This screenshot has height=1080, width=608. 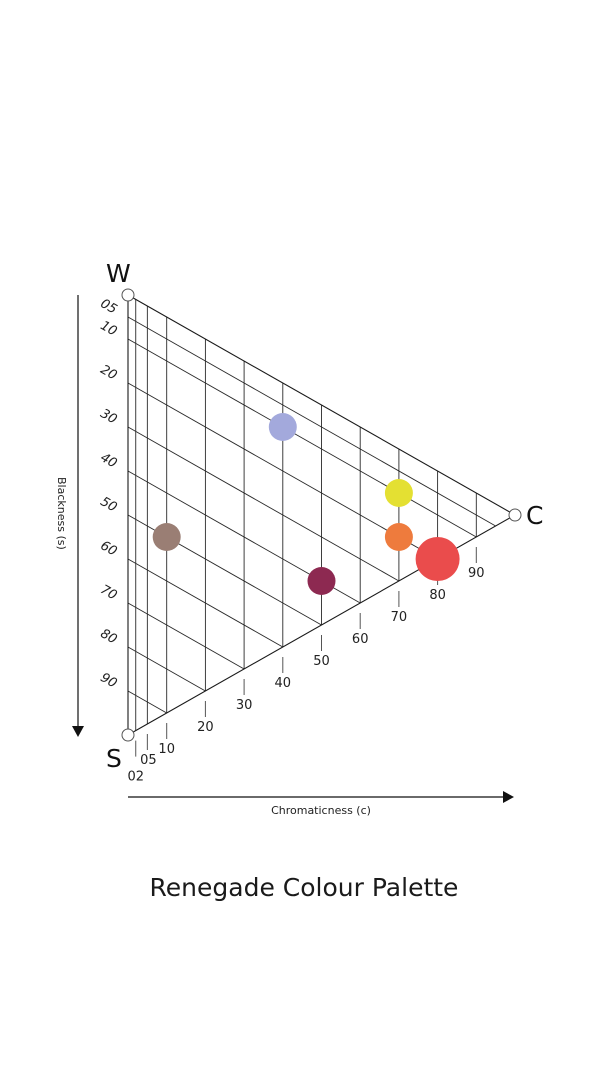 What do you see at coordinates (166, 749) in the screenshot?
I see `c-tick-label-10: 10` at bounding box center [166, 749].